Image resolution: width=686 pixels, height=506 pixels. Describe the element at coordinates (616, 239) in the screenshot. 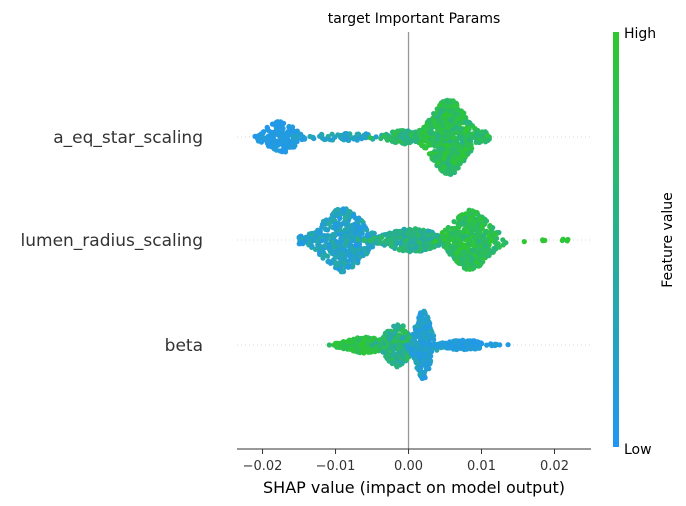

I see `colorbar` at that location.